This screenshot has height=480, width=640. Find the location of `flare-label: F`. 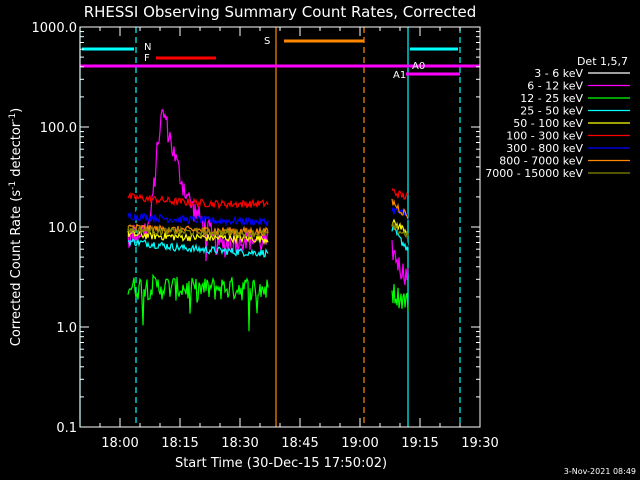

flare-label: F is located at coordinates (147, 58).